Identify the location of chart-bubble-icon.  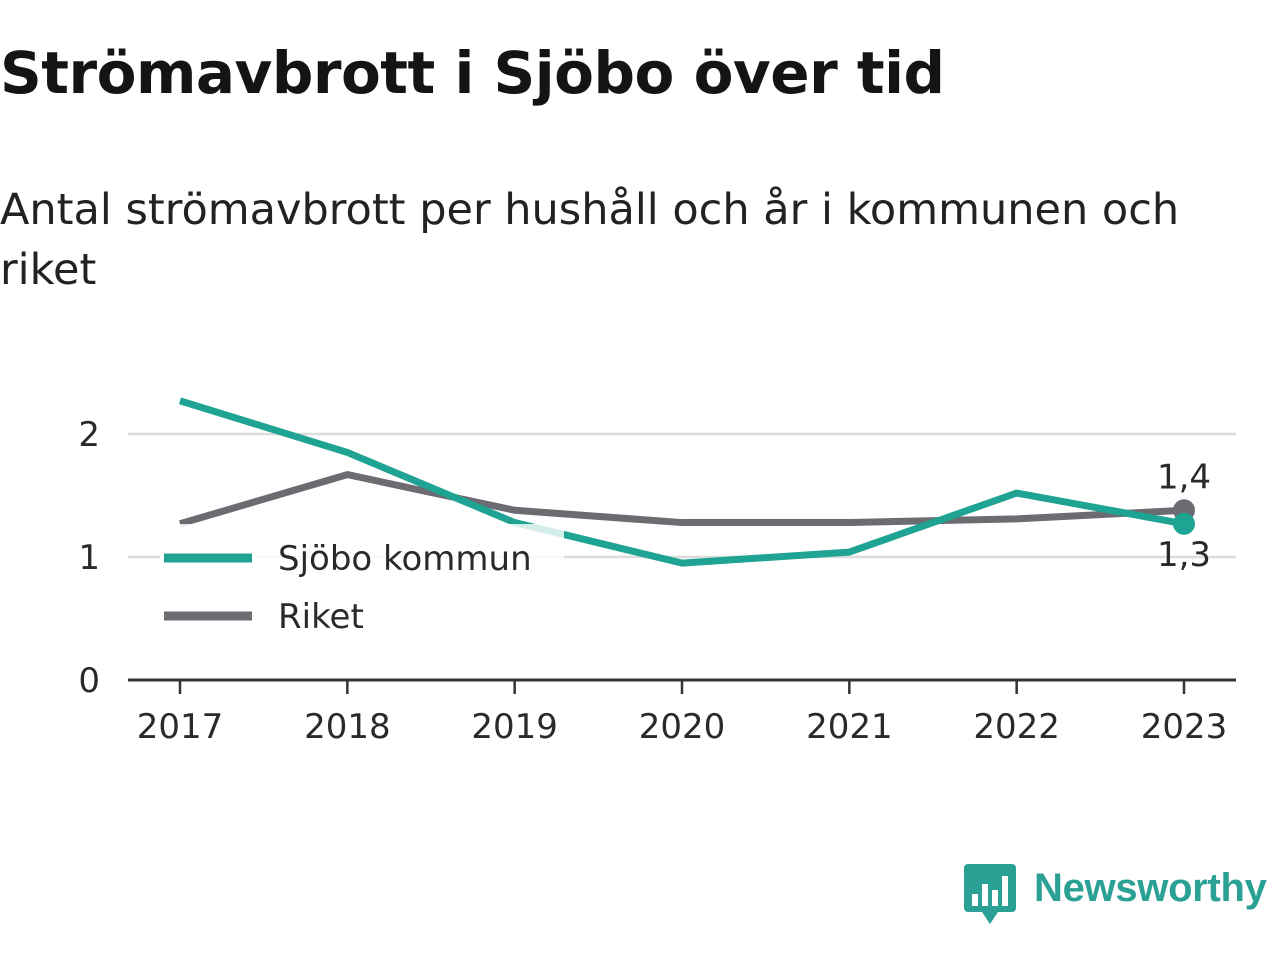
(990, 894).